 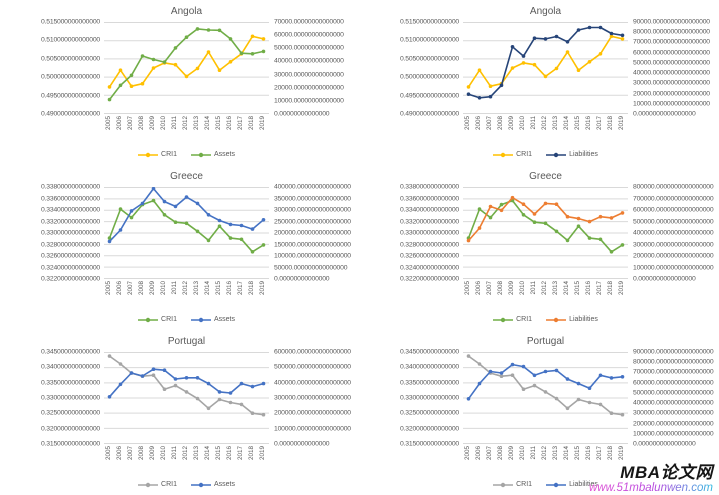 I want to click on x-axis-tick-label: 2019, so click(x=263, y=123).